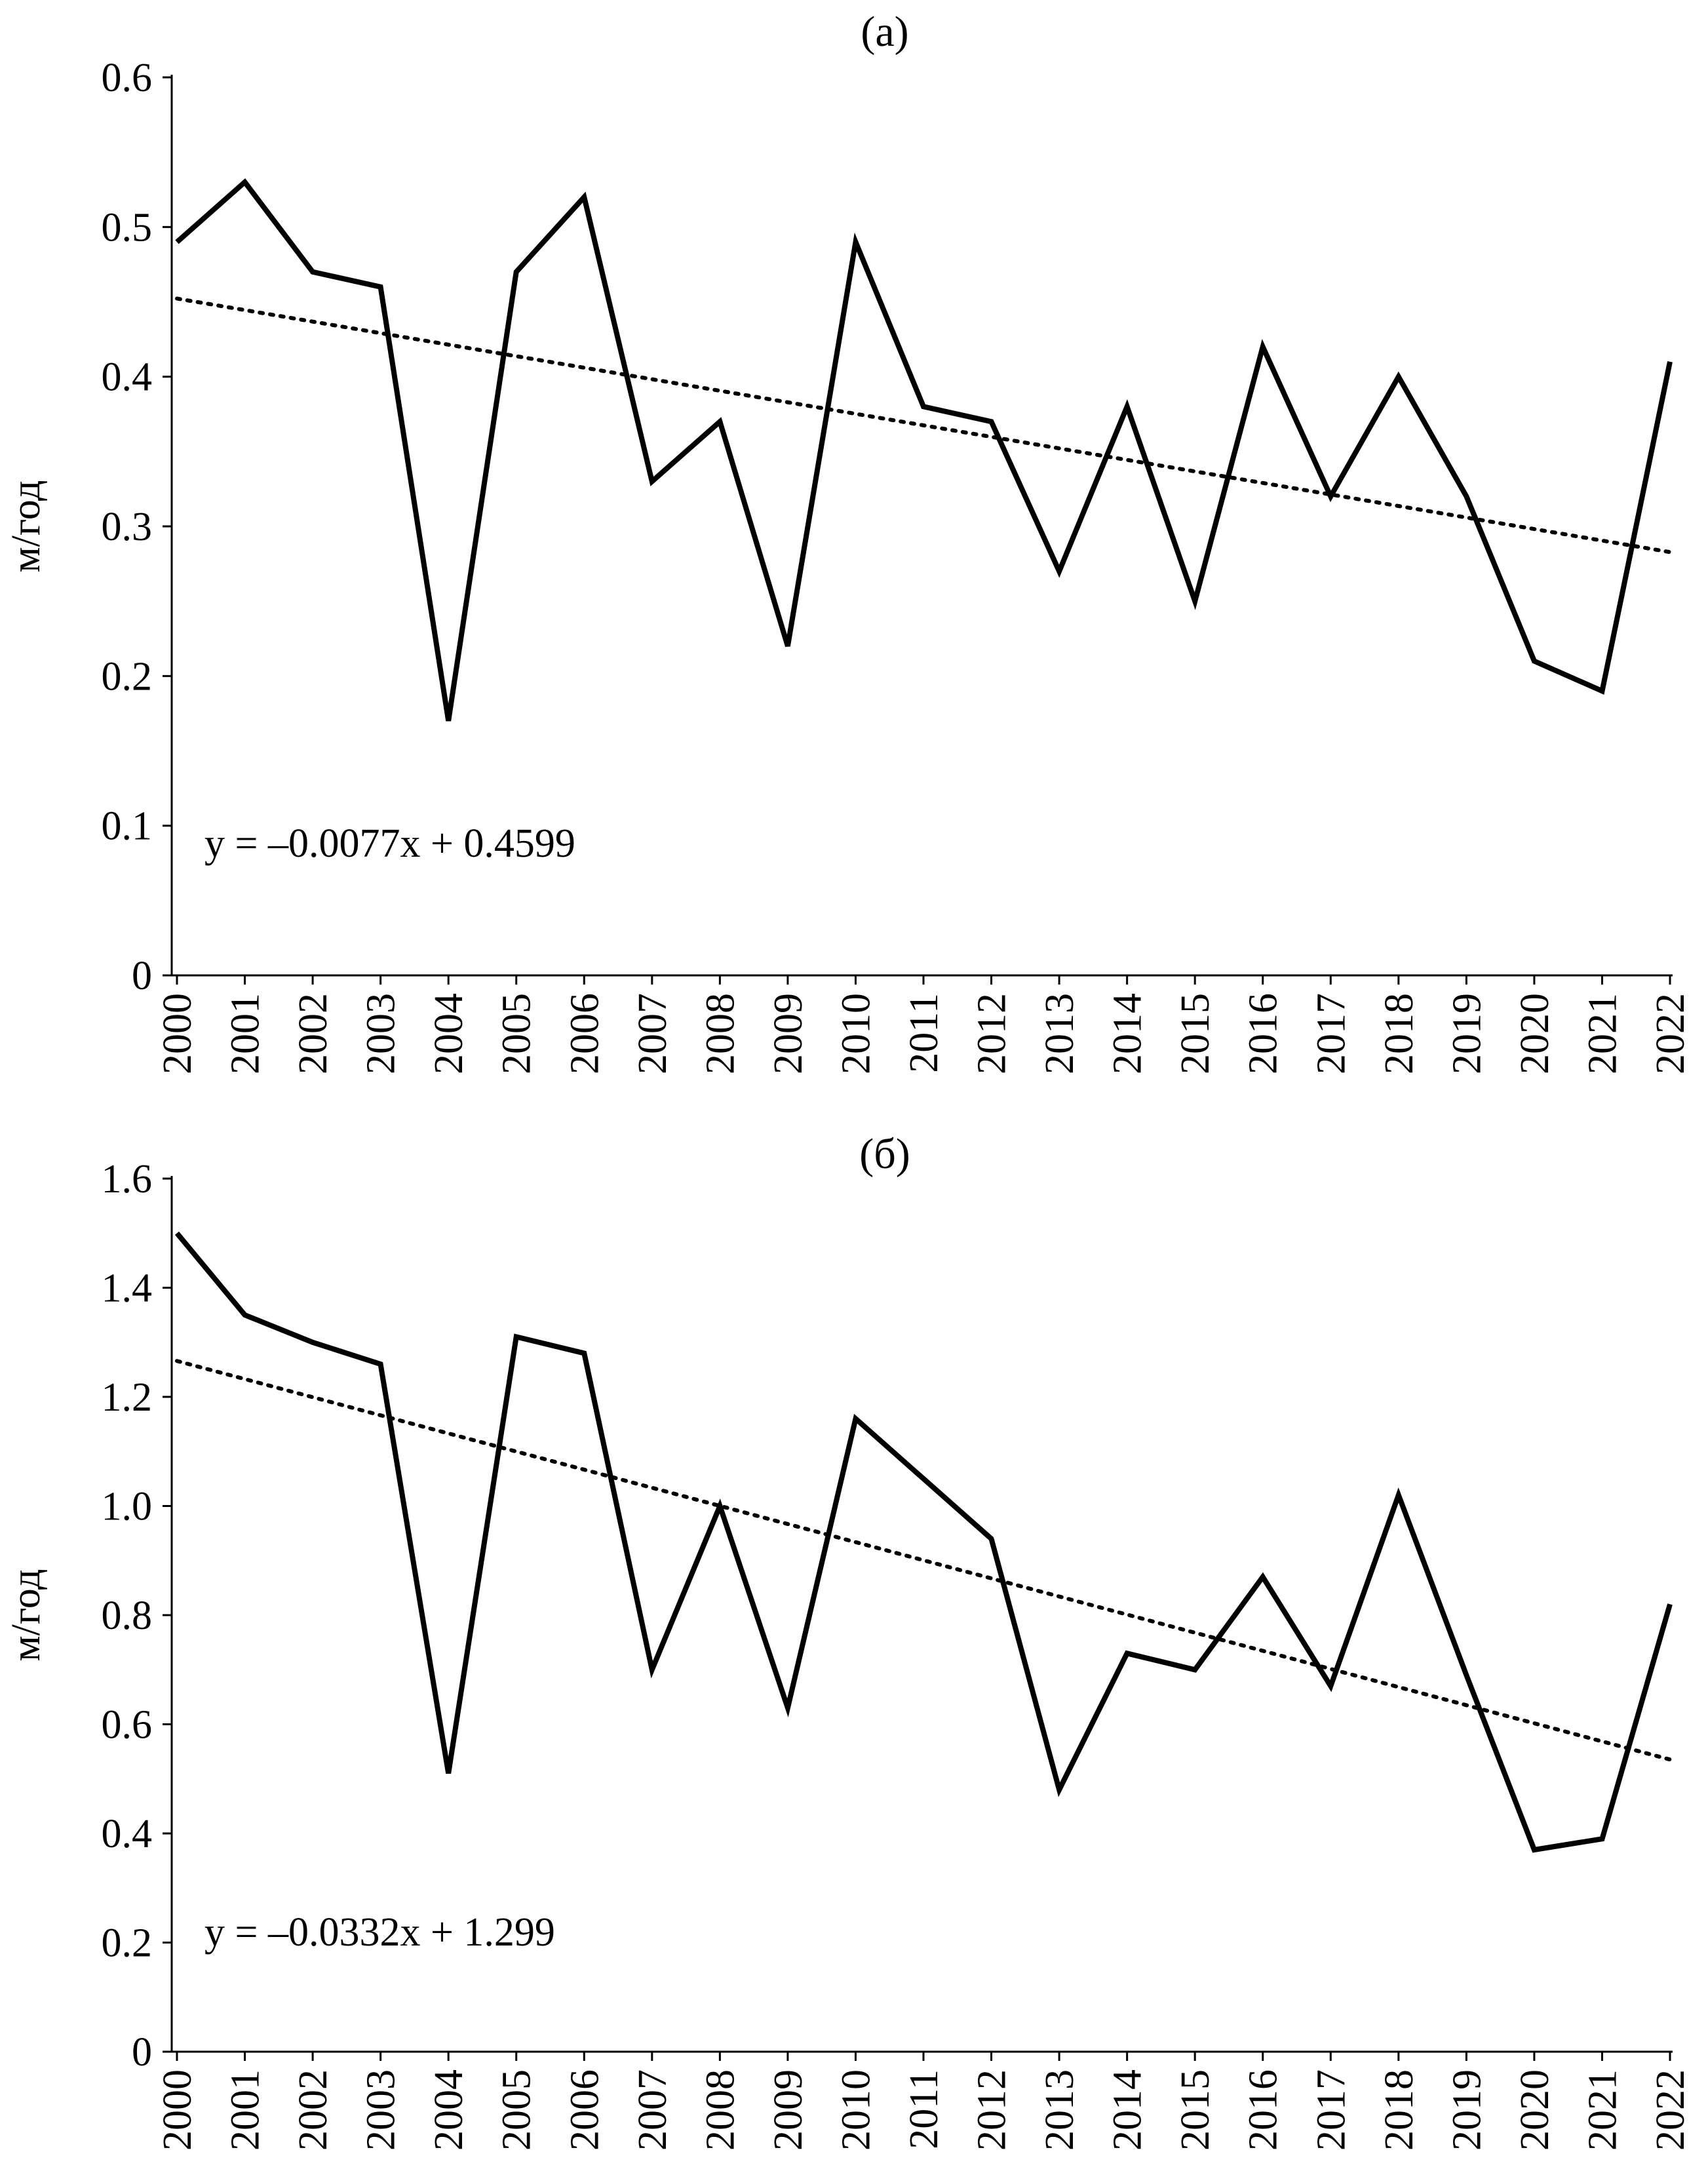 The image size is (1708, 2171). Describe the element at coordinates (884, 32) in the screenshot. I see `chart-title: (а)` at that location.